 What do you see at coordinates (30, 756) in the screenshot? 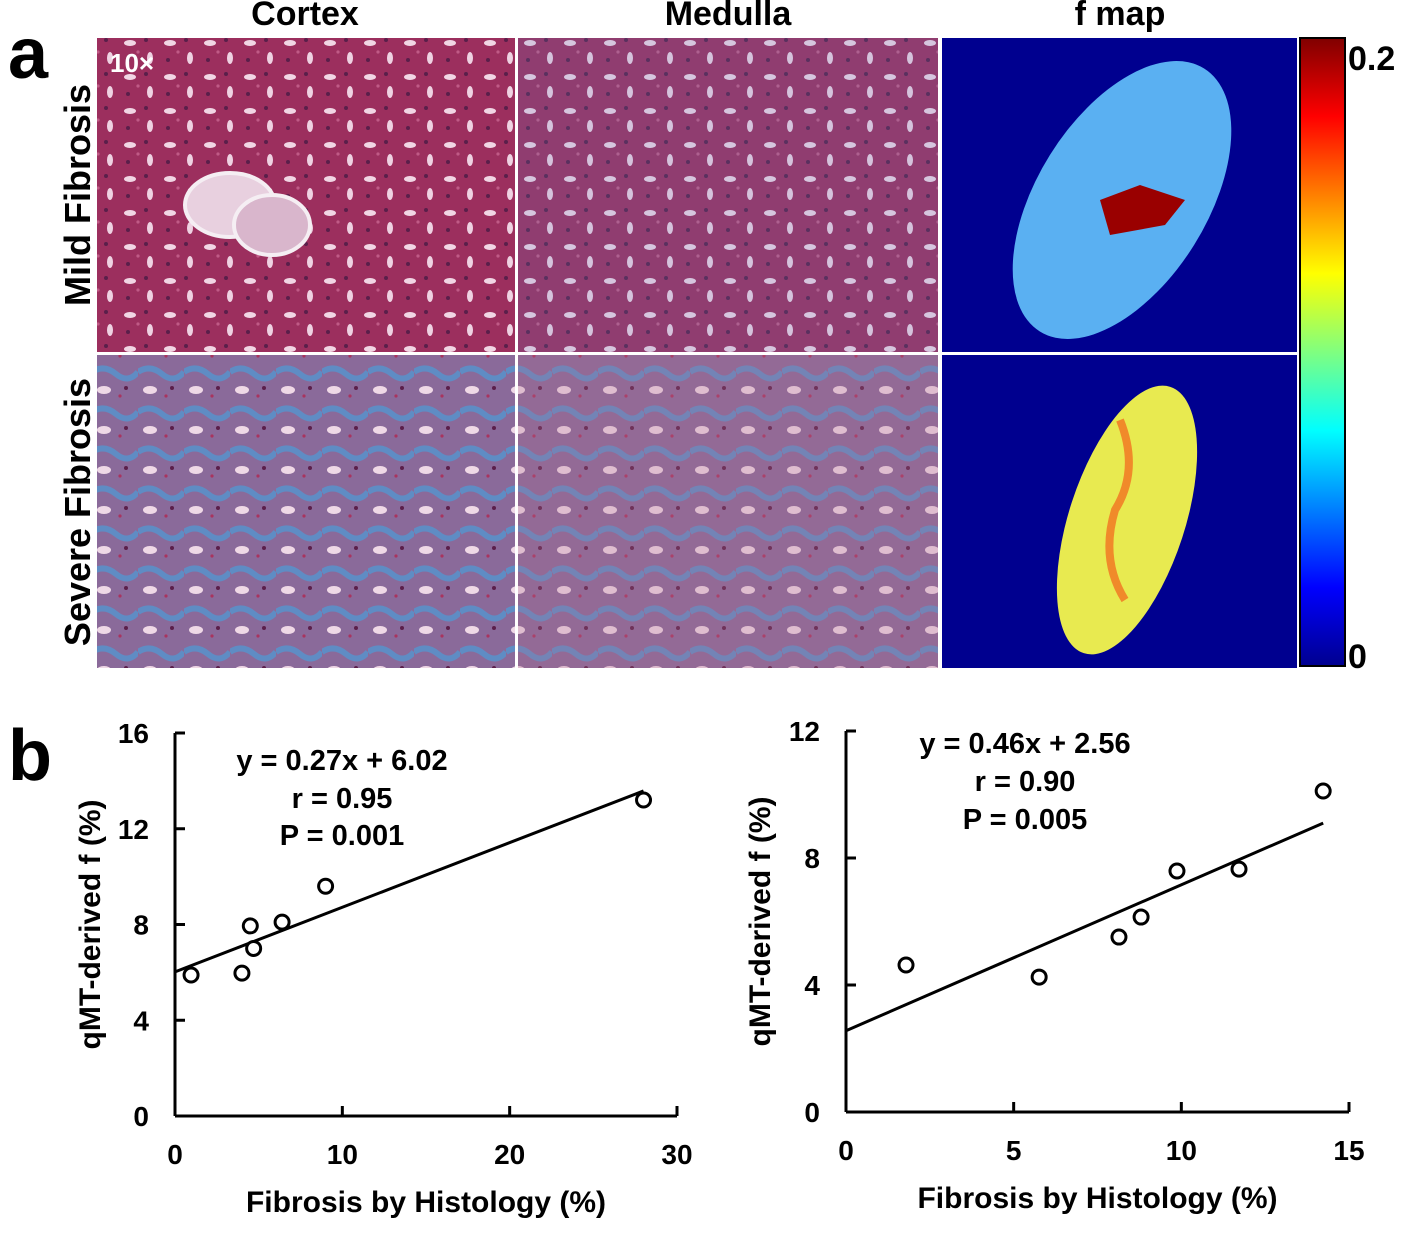
I see `panel-label: b` at bounding box center [30, 756].